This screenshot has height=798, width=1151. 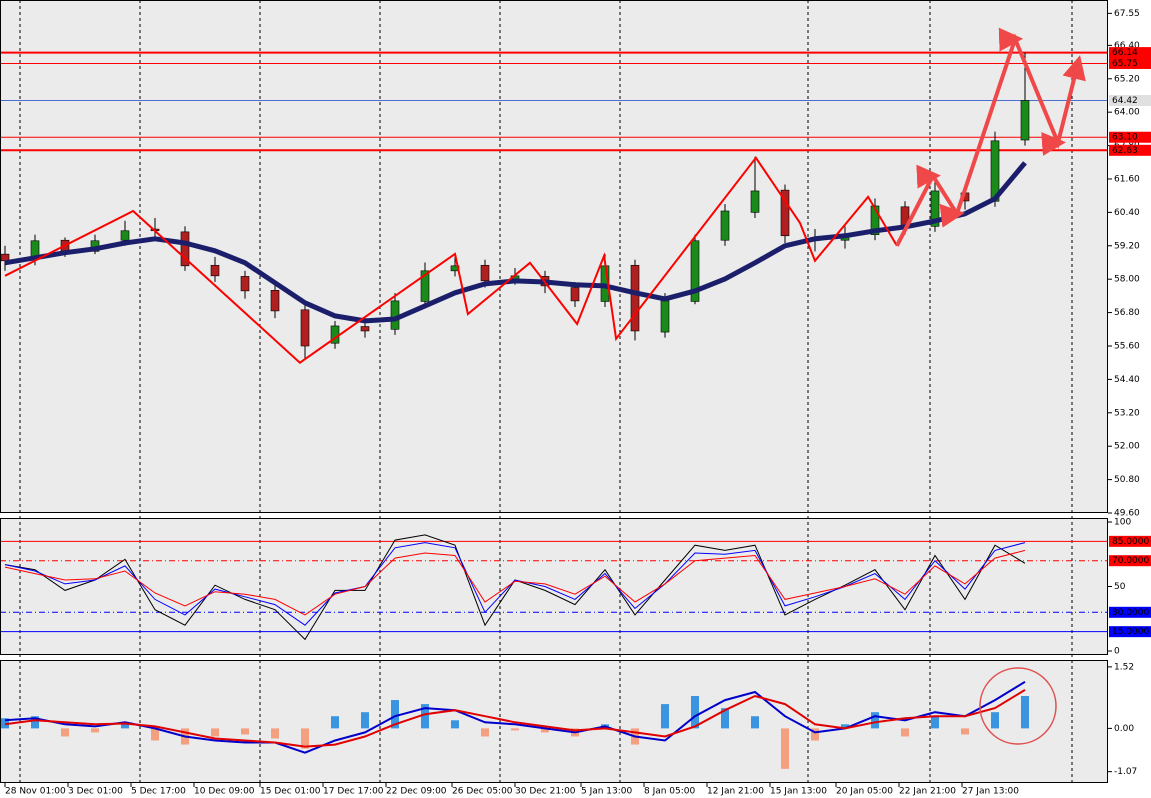 I want to click on y-tick-label: 100, so click(x=1122, y=522).